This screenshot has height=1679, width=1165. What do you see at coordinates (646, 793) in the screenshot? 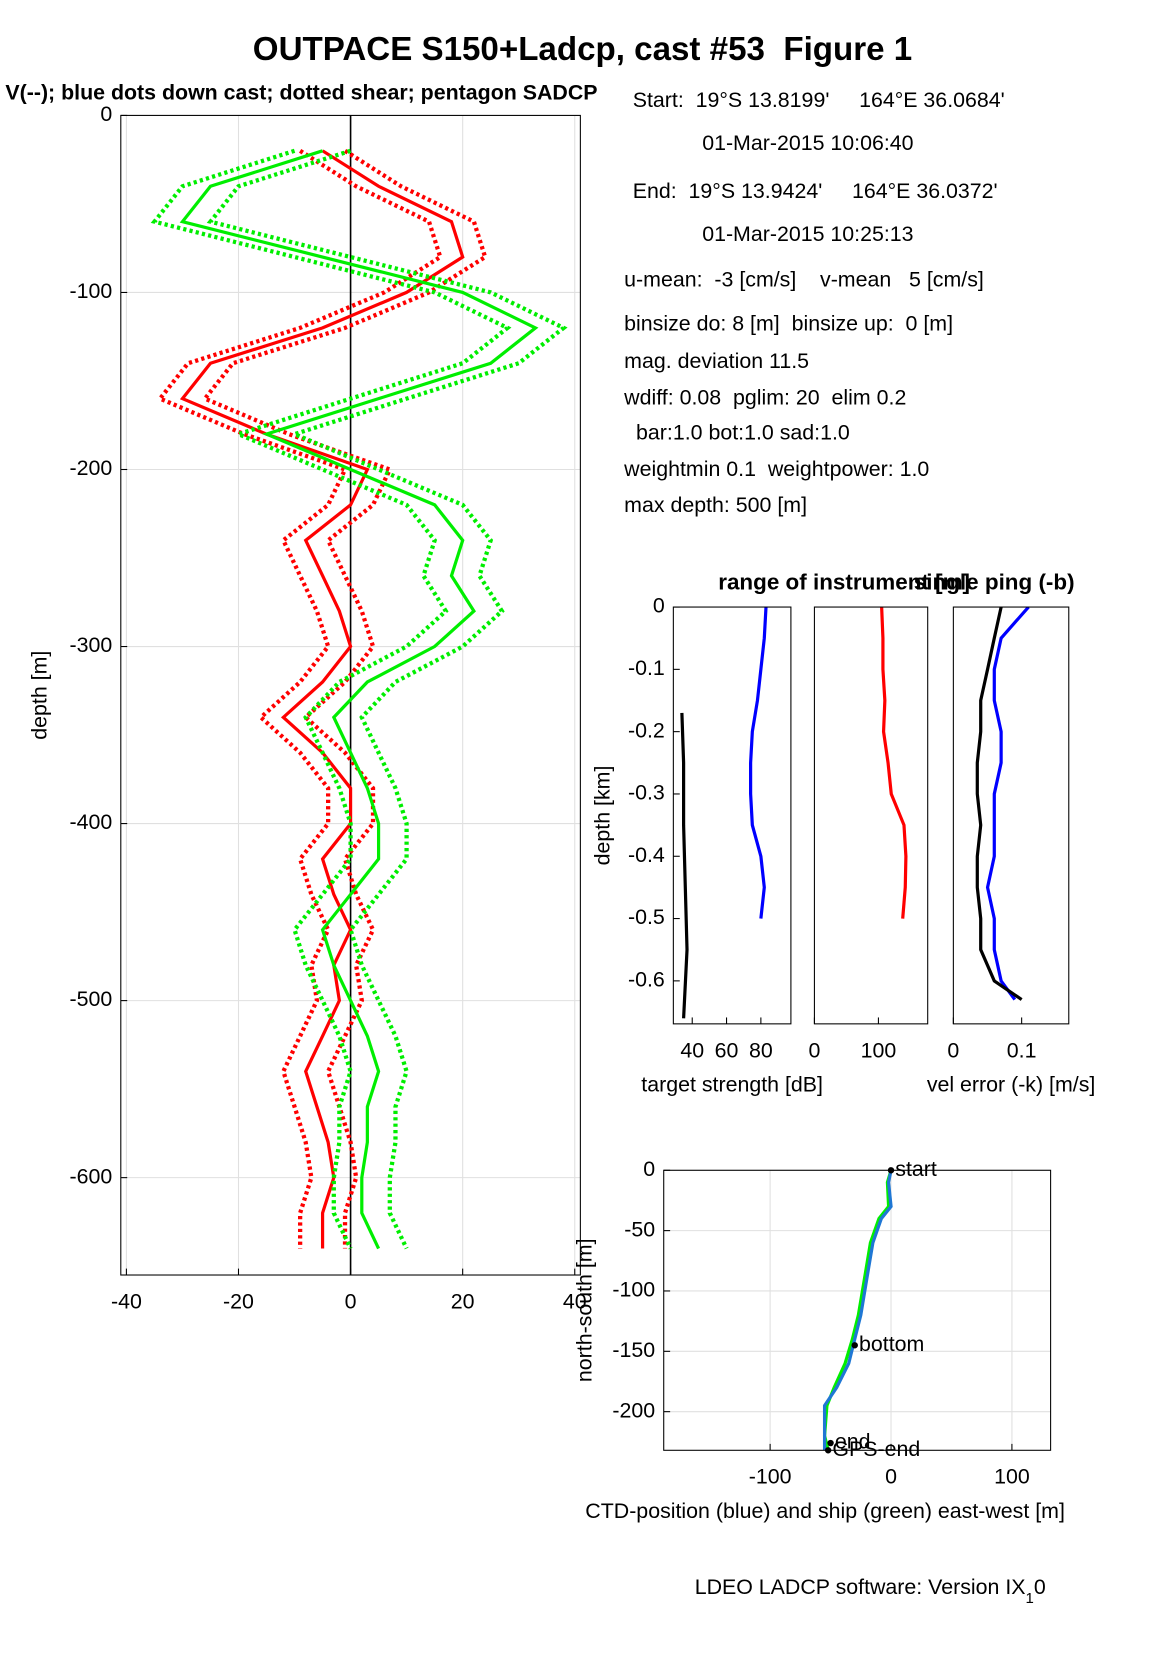
I see `y-tick-label: -0.3` at bounding box center [646, 793].